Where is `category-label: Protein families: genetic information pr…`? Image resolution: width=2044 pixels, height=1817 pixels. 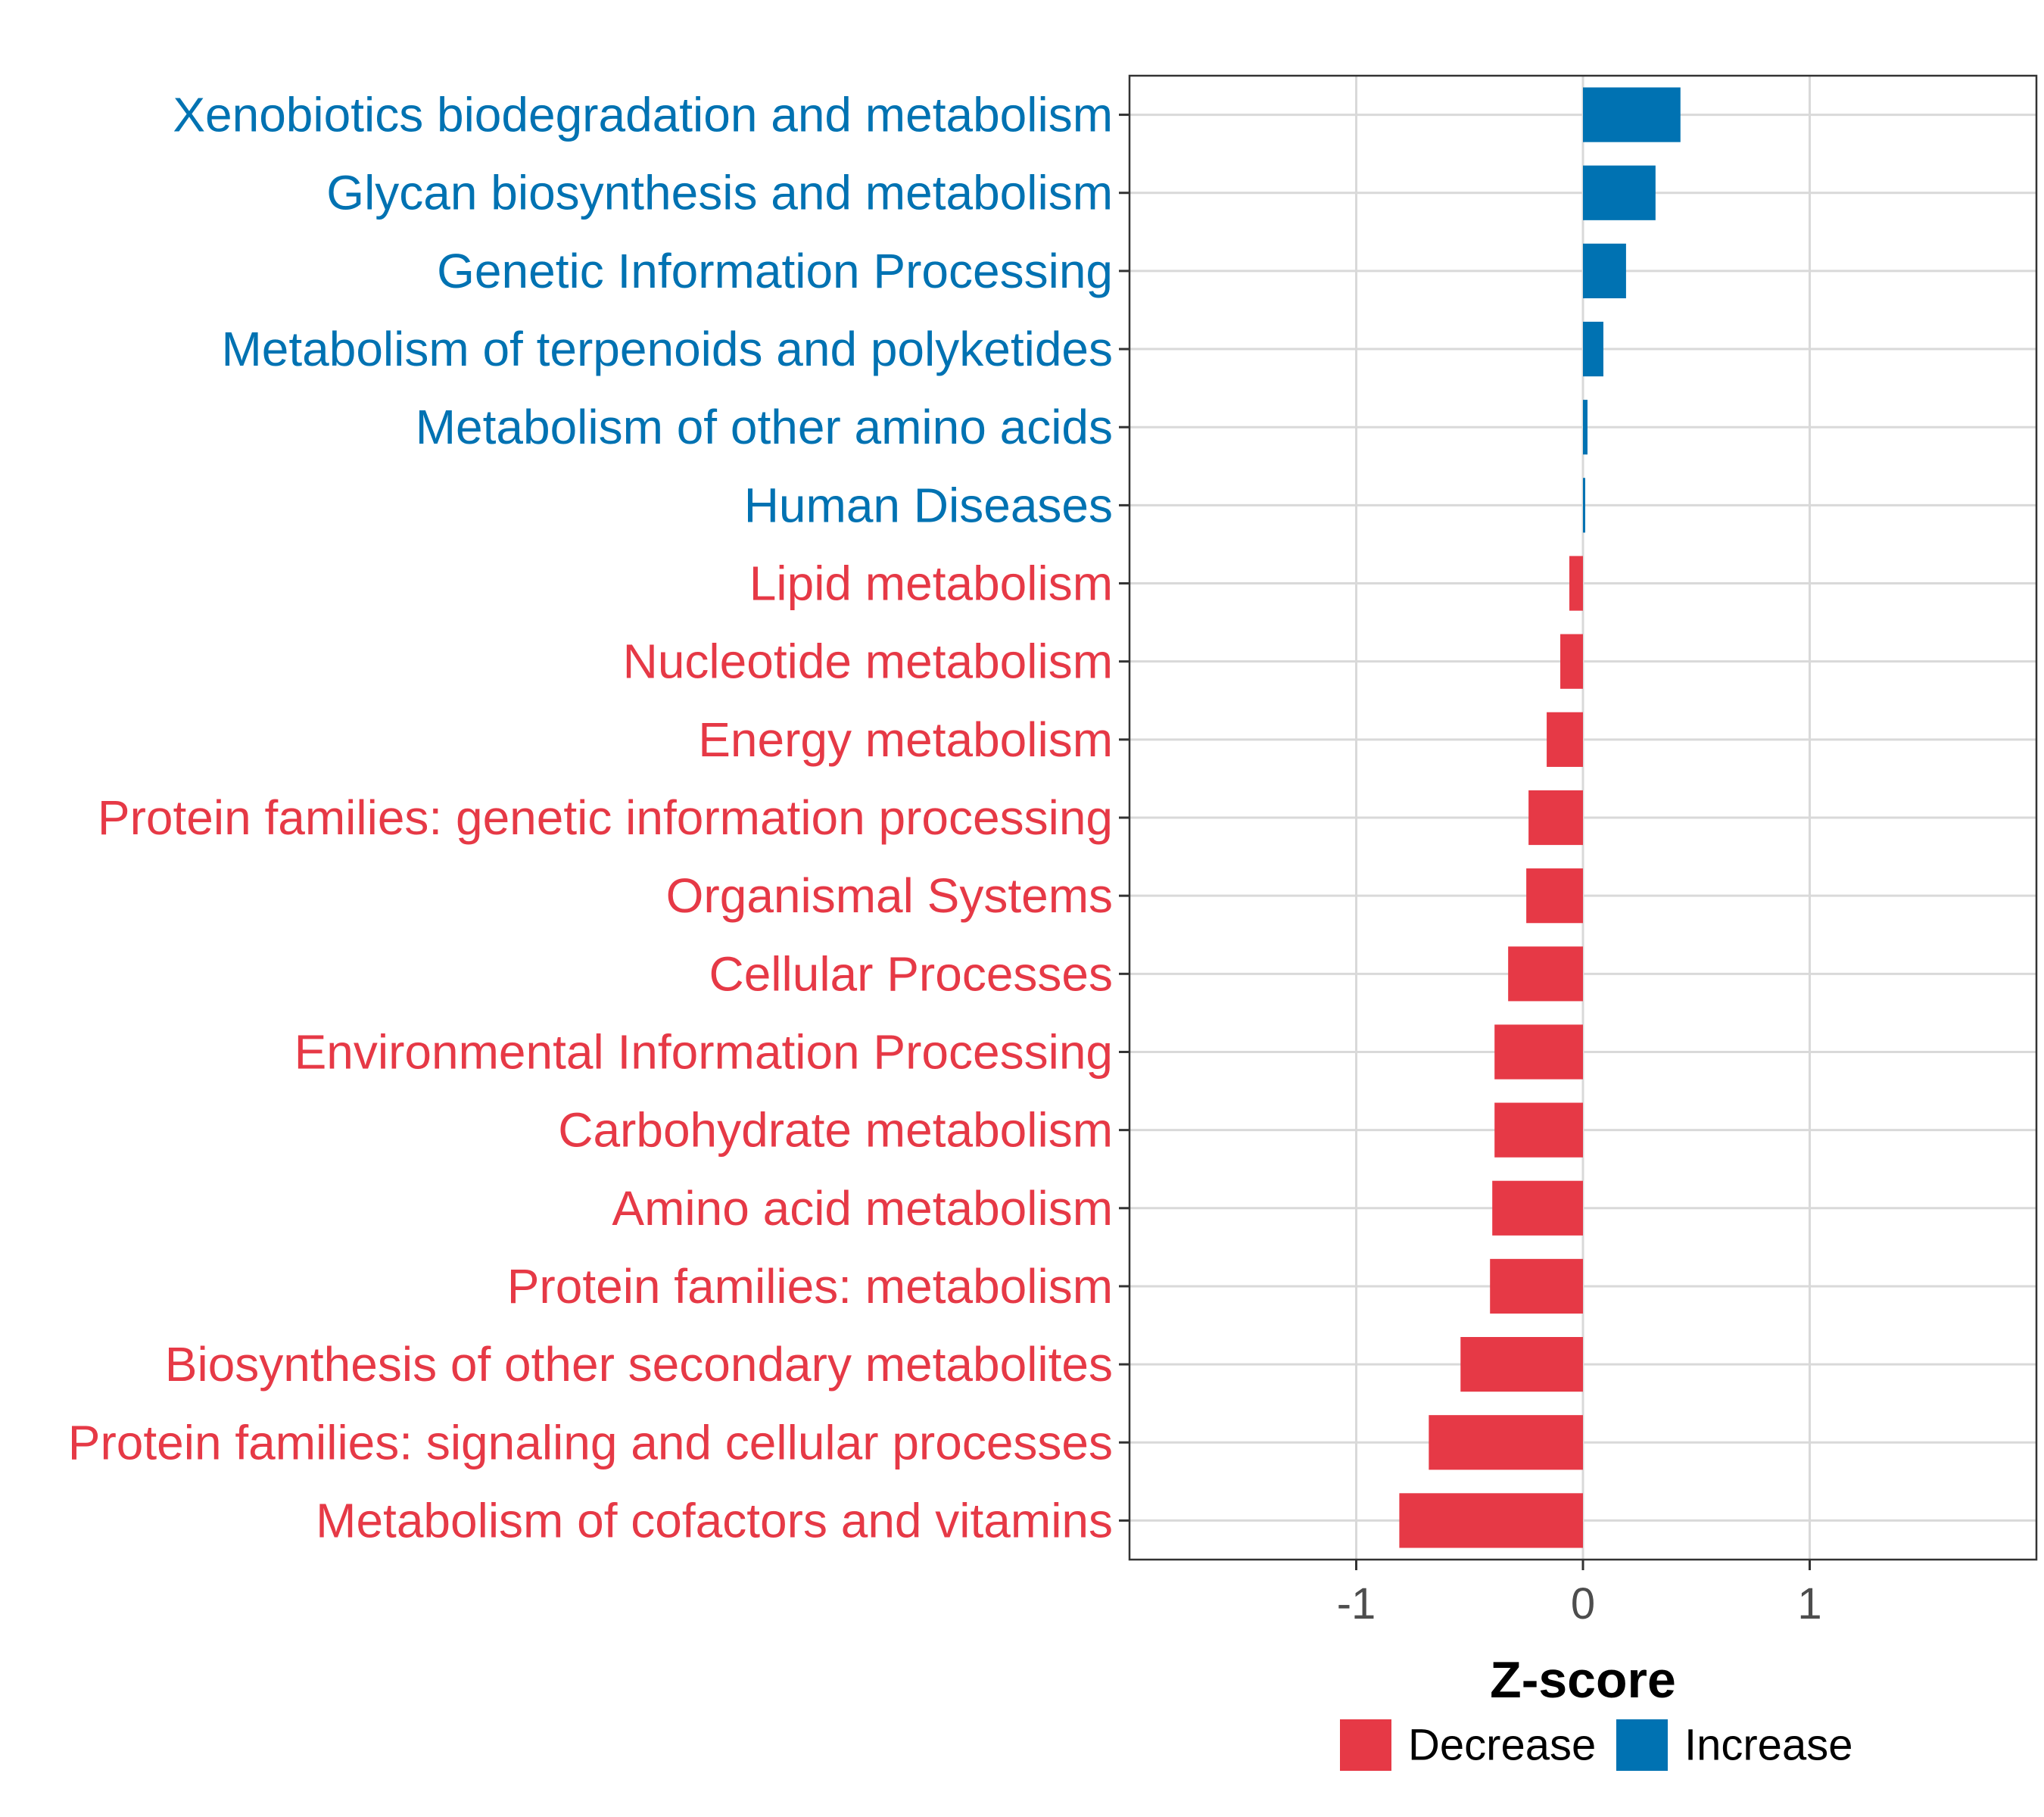 category-label: Protein families: genetic information pr… is located at coordinates (605, 818).